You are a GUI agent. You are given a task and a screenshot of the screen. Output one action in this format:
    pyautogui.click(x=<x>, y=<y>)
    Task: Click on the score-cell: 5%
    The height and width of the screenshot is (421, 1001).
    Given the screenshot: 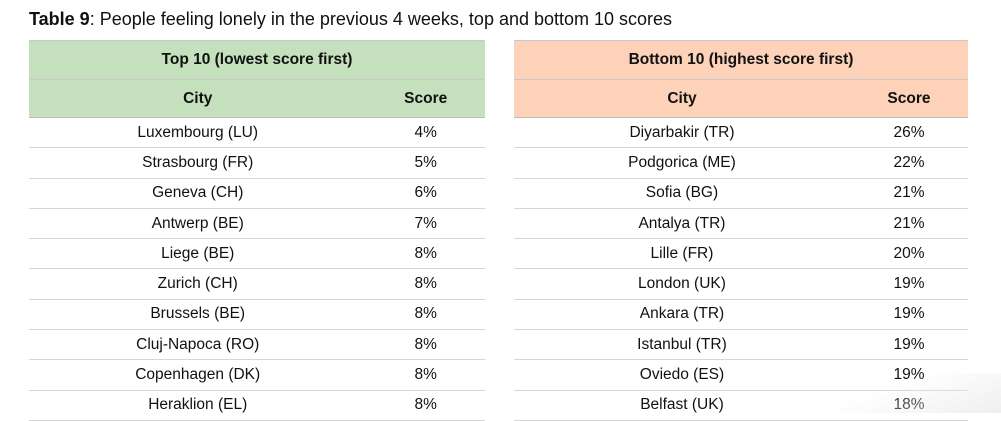 What is the action you would take?
    pyautogui.click(x=425, y=163)
    